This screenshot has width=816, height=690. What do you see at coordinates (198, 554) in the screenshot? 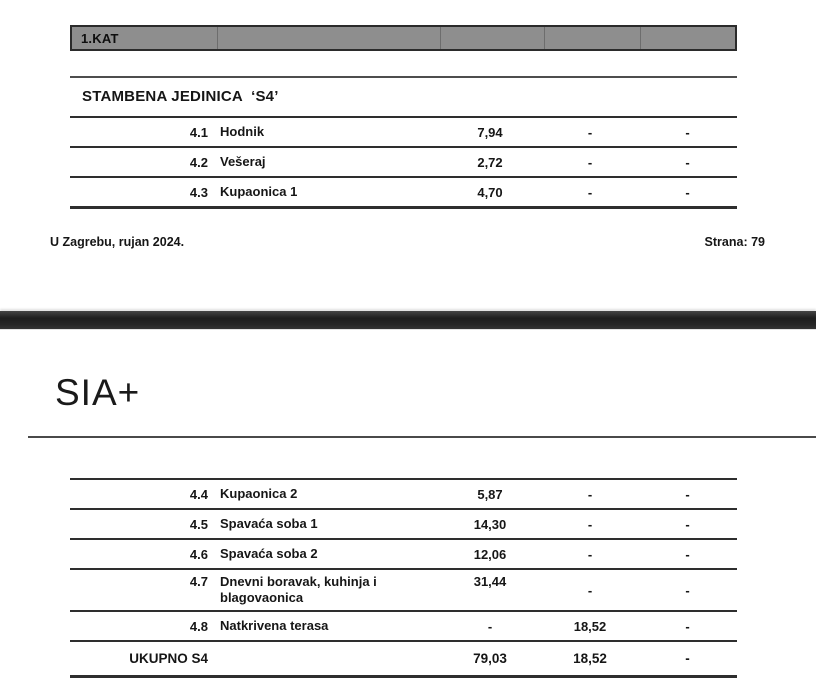
I see `row-number: 4.6` at bounding box center [198, 554].